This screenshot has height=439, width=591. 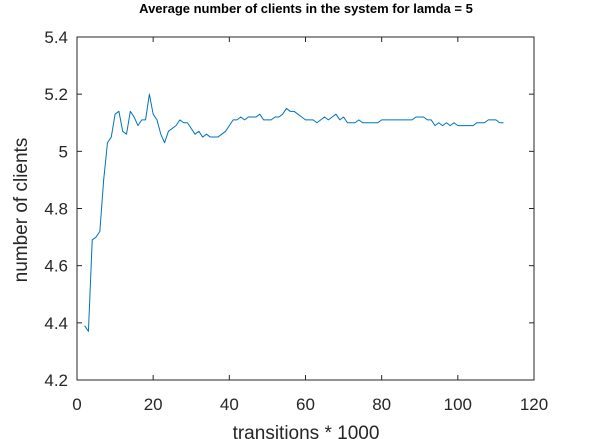 What do you see at coordinates (229, 404) in the screenshot?
I see `x-tick-label: 40` at bounding box center [229, 404].